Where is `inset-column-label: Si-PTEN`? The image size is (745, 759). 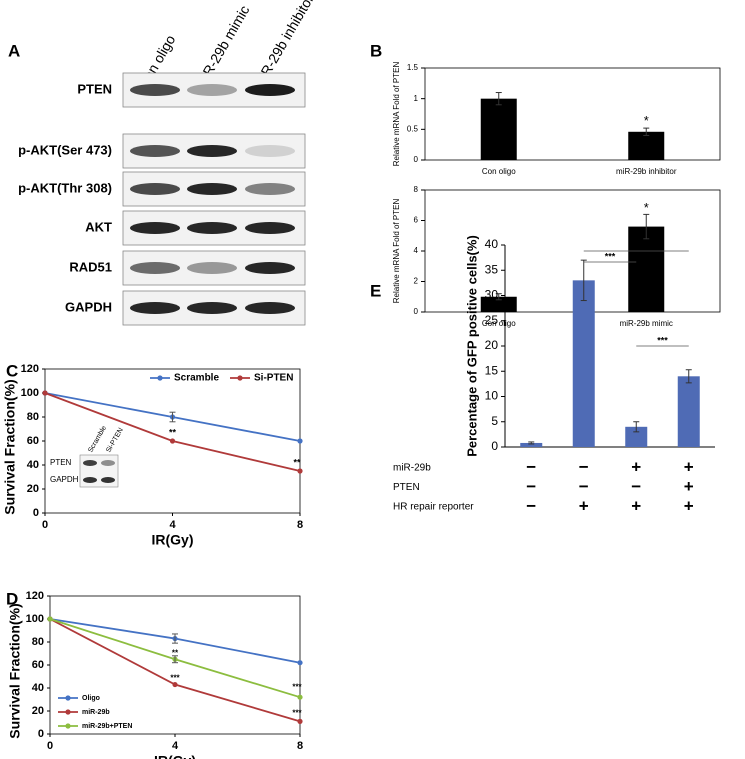 inset-column-label: Si-PTEN is located at coordinates (115, 440).